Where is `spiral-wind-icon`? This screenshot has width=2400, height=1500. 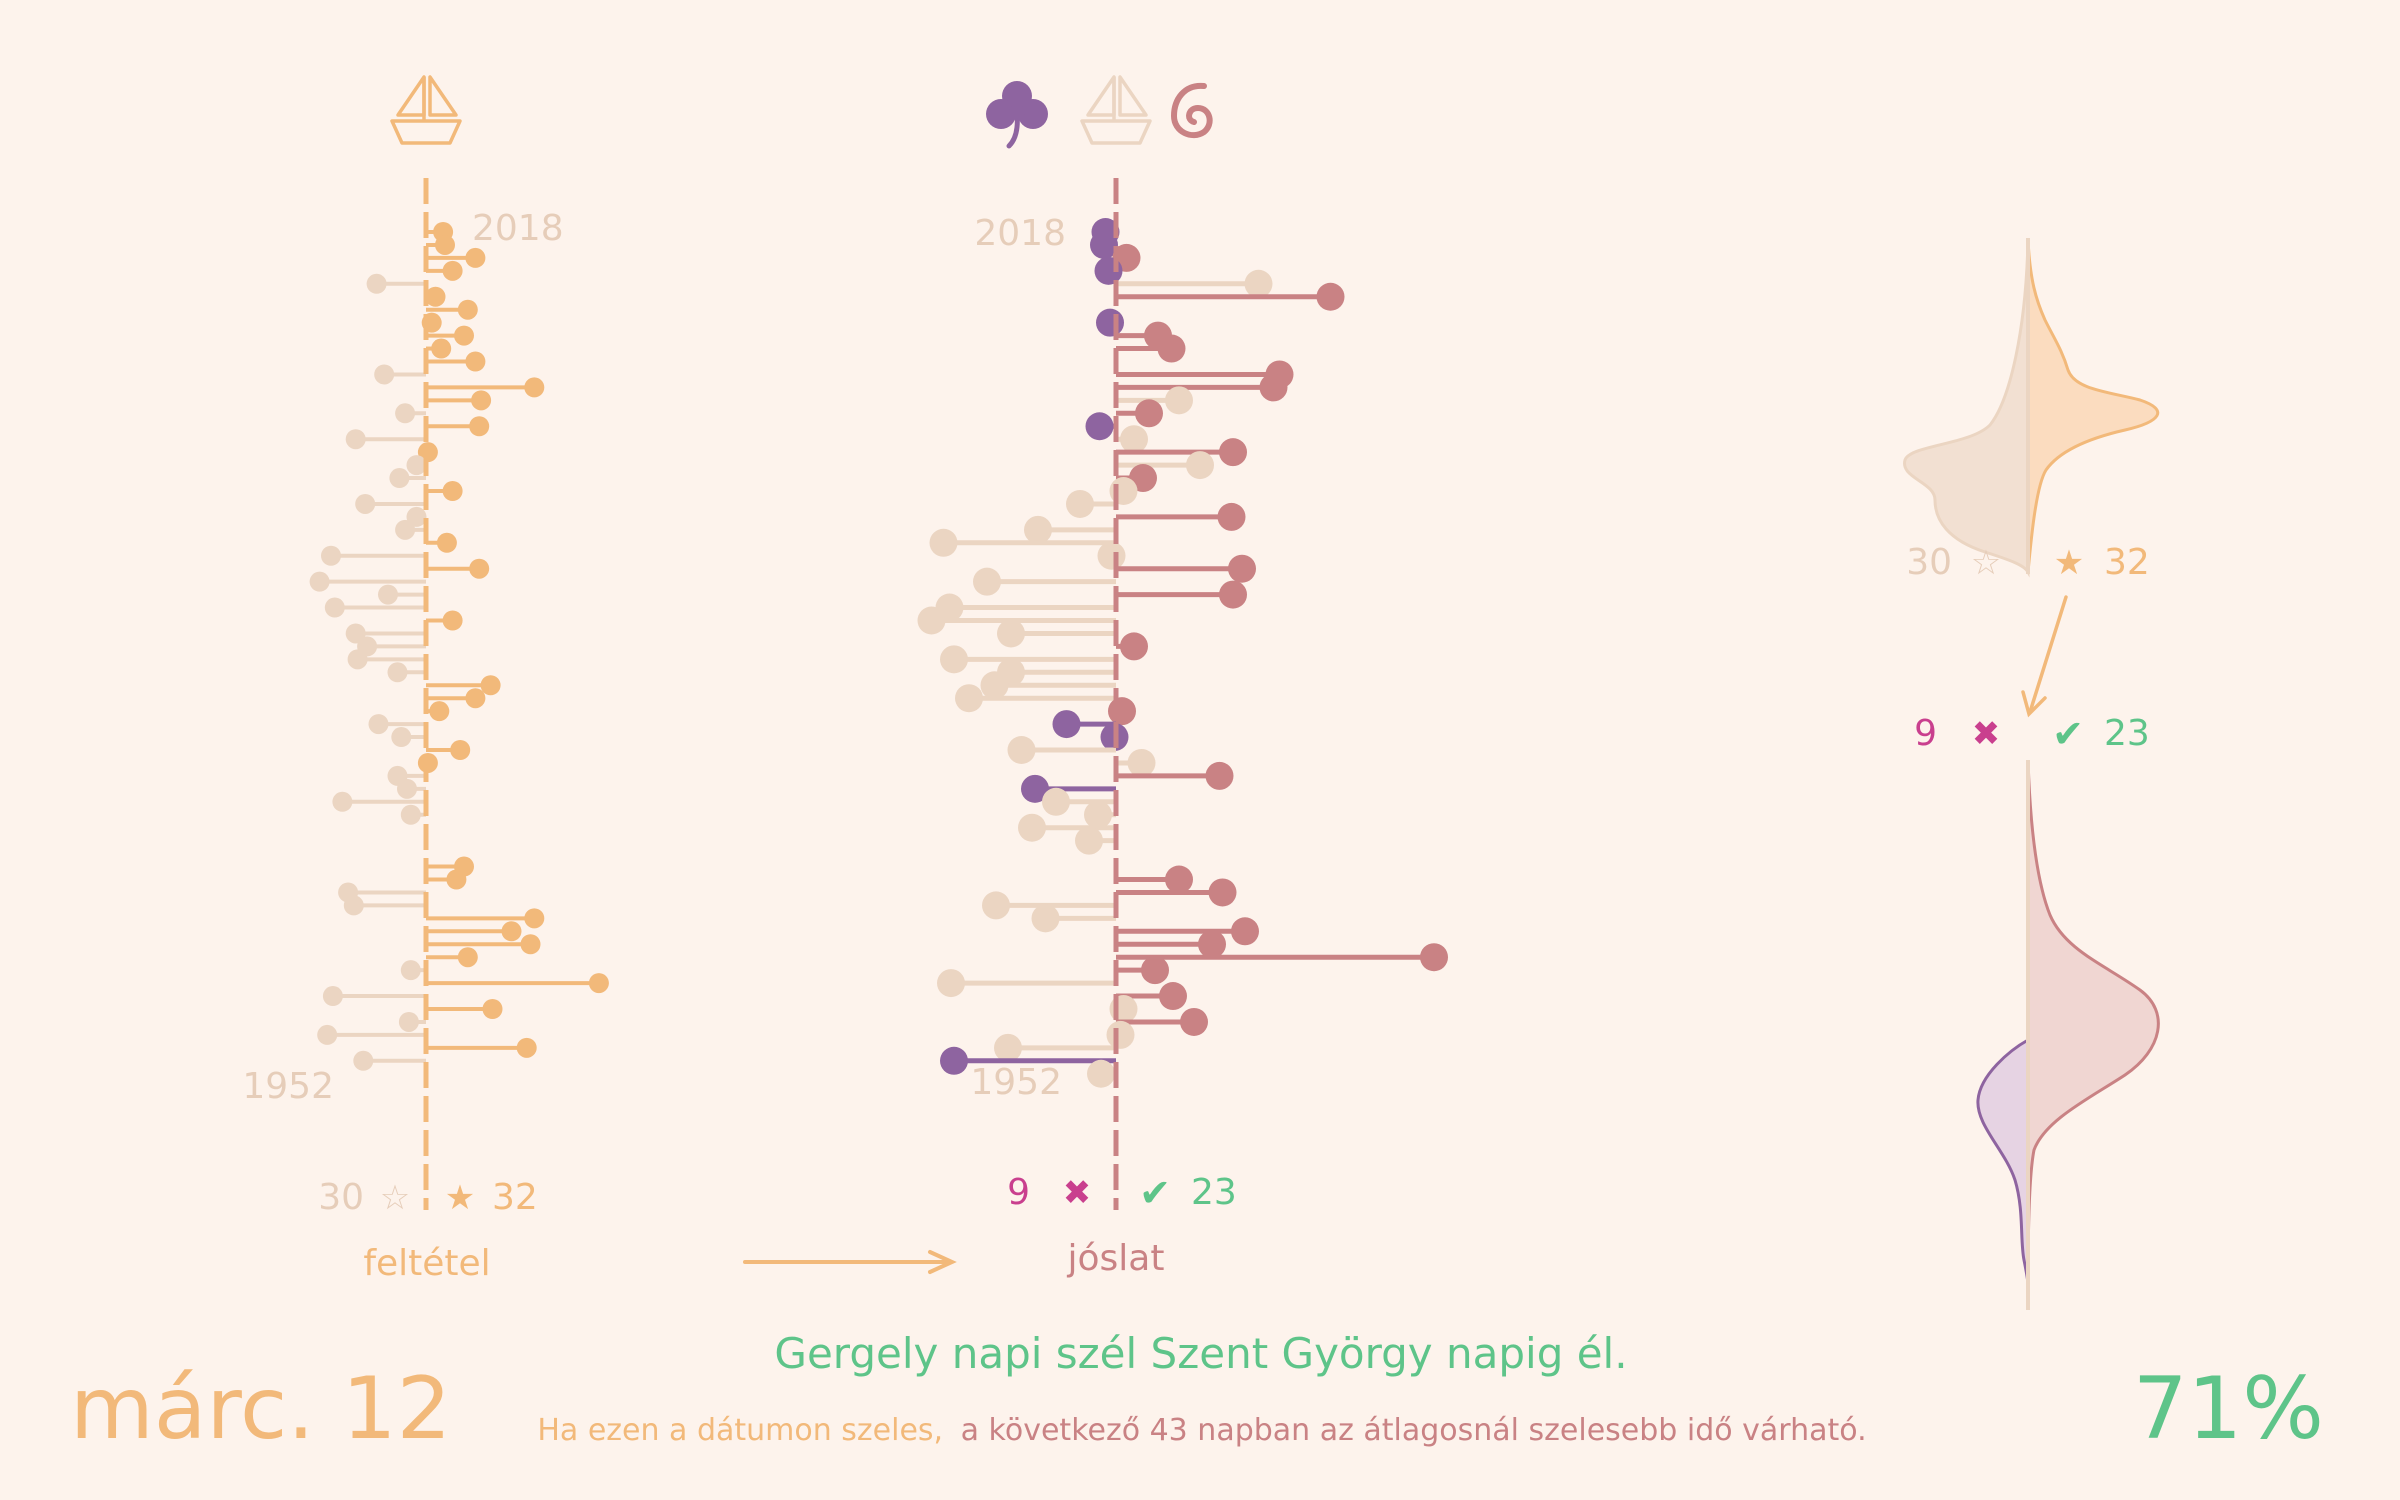 spiral-wind-icon is located at coordinates (1191, 110).